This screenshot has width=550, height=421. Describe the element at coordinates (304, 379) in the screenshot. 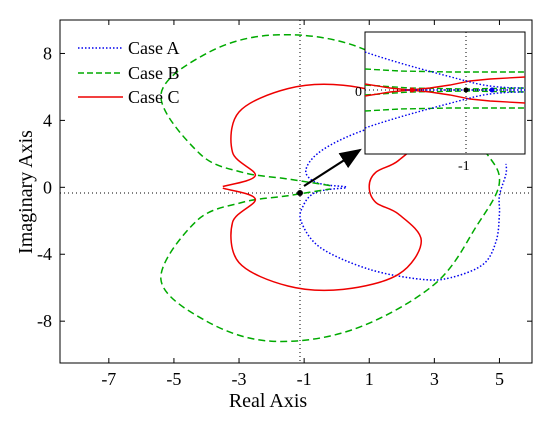

I see `x-tick-label: -1` at that location.